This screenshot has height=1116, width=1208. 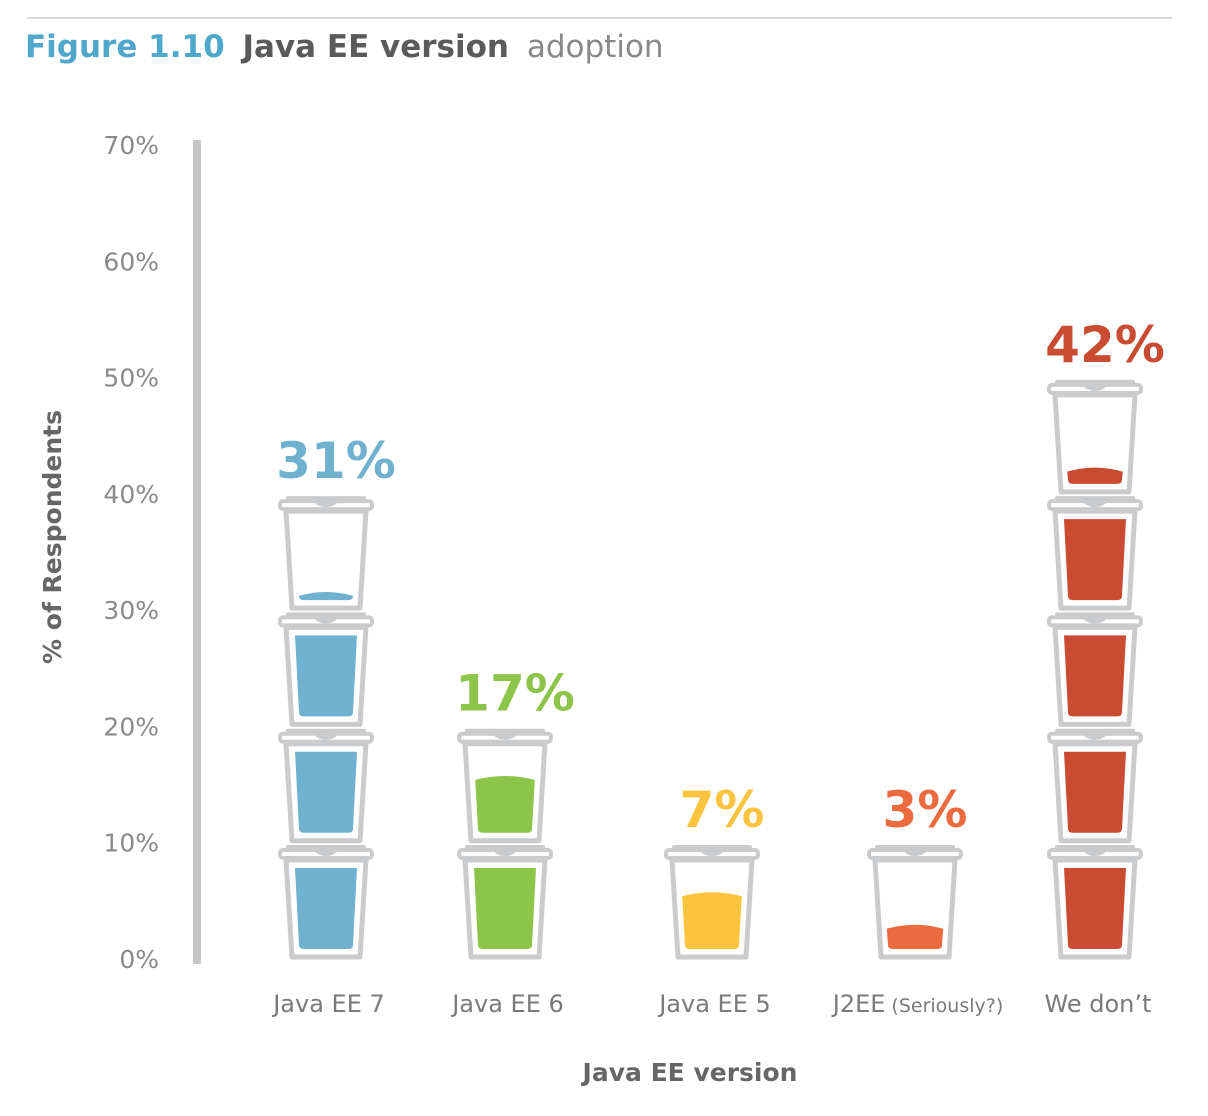 I want to click on figure-title-light: adoption, so click(x=595, y=47).